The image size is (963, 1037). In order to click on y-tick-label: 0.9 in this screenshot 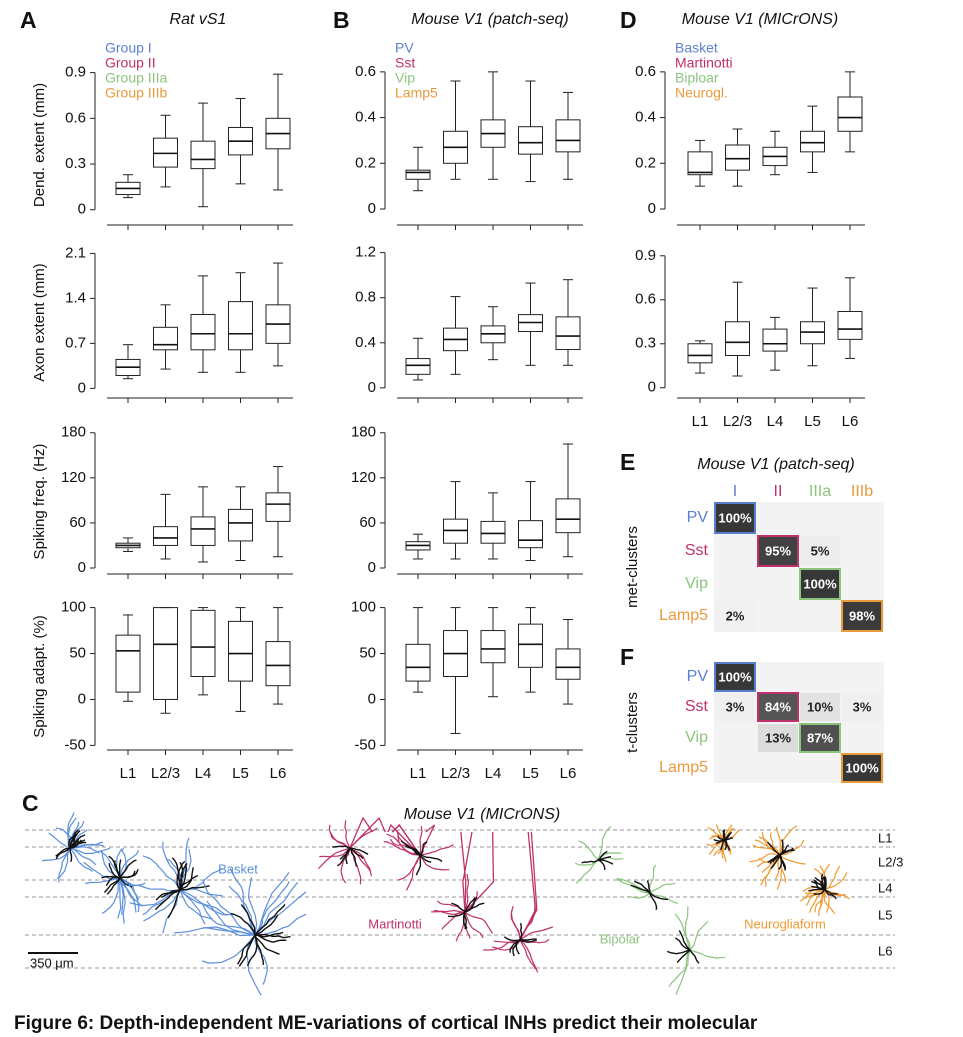, I will do `click(75, 72)`.